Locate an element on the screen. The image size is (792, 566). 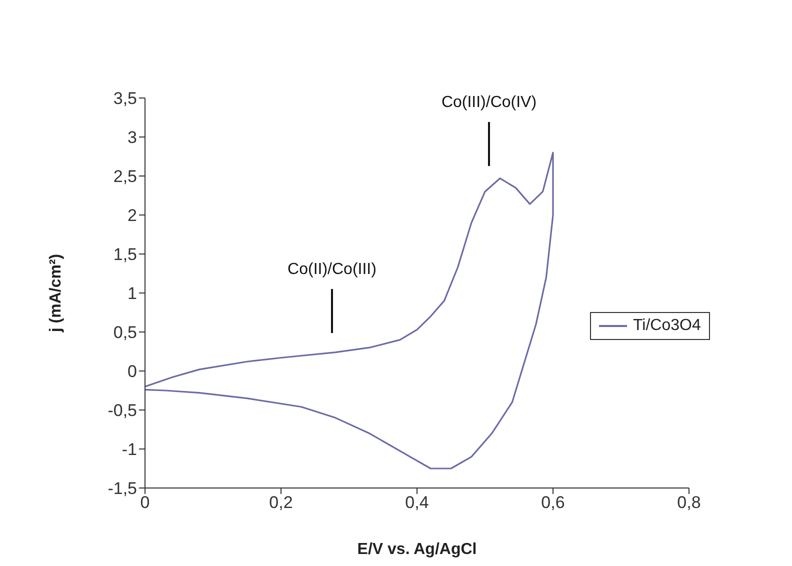
annotation: Co(II)/Co(III) is located at coordinates (332, 270).